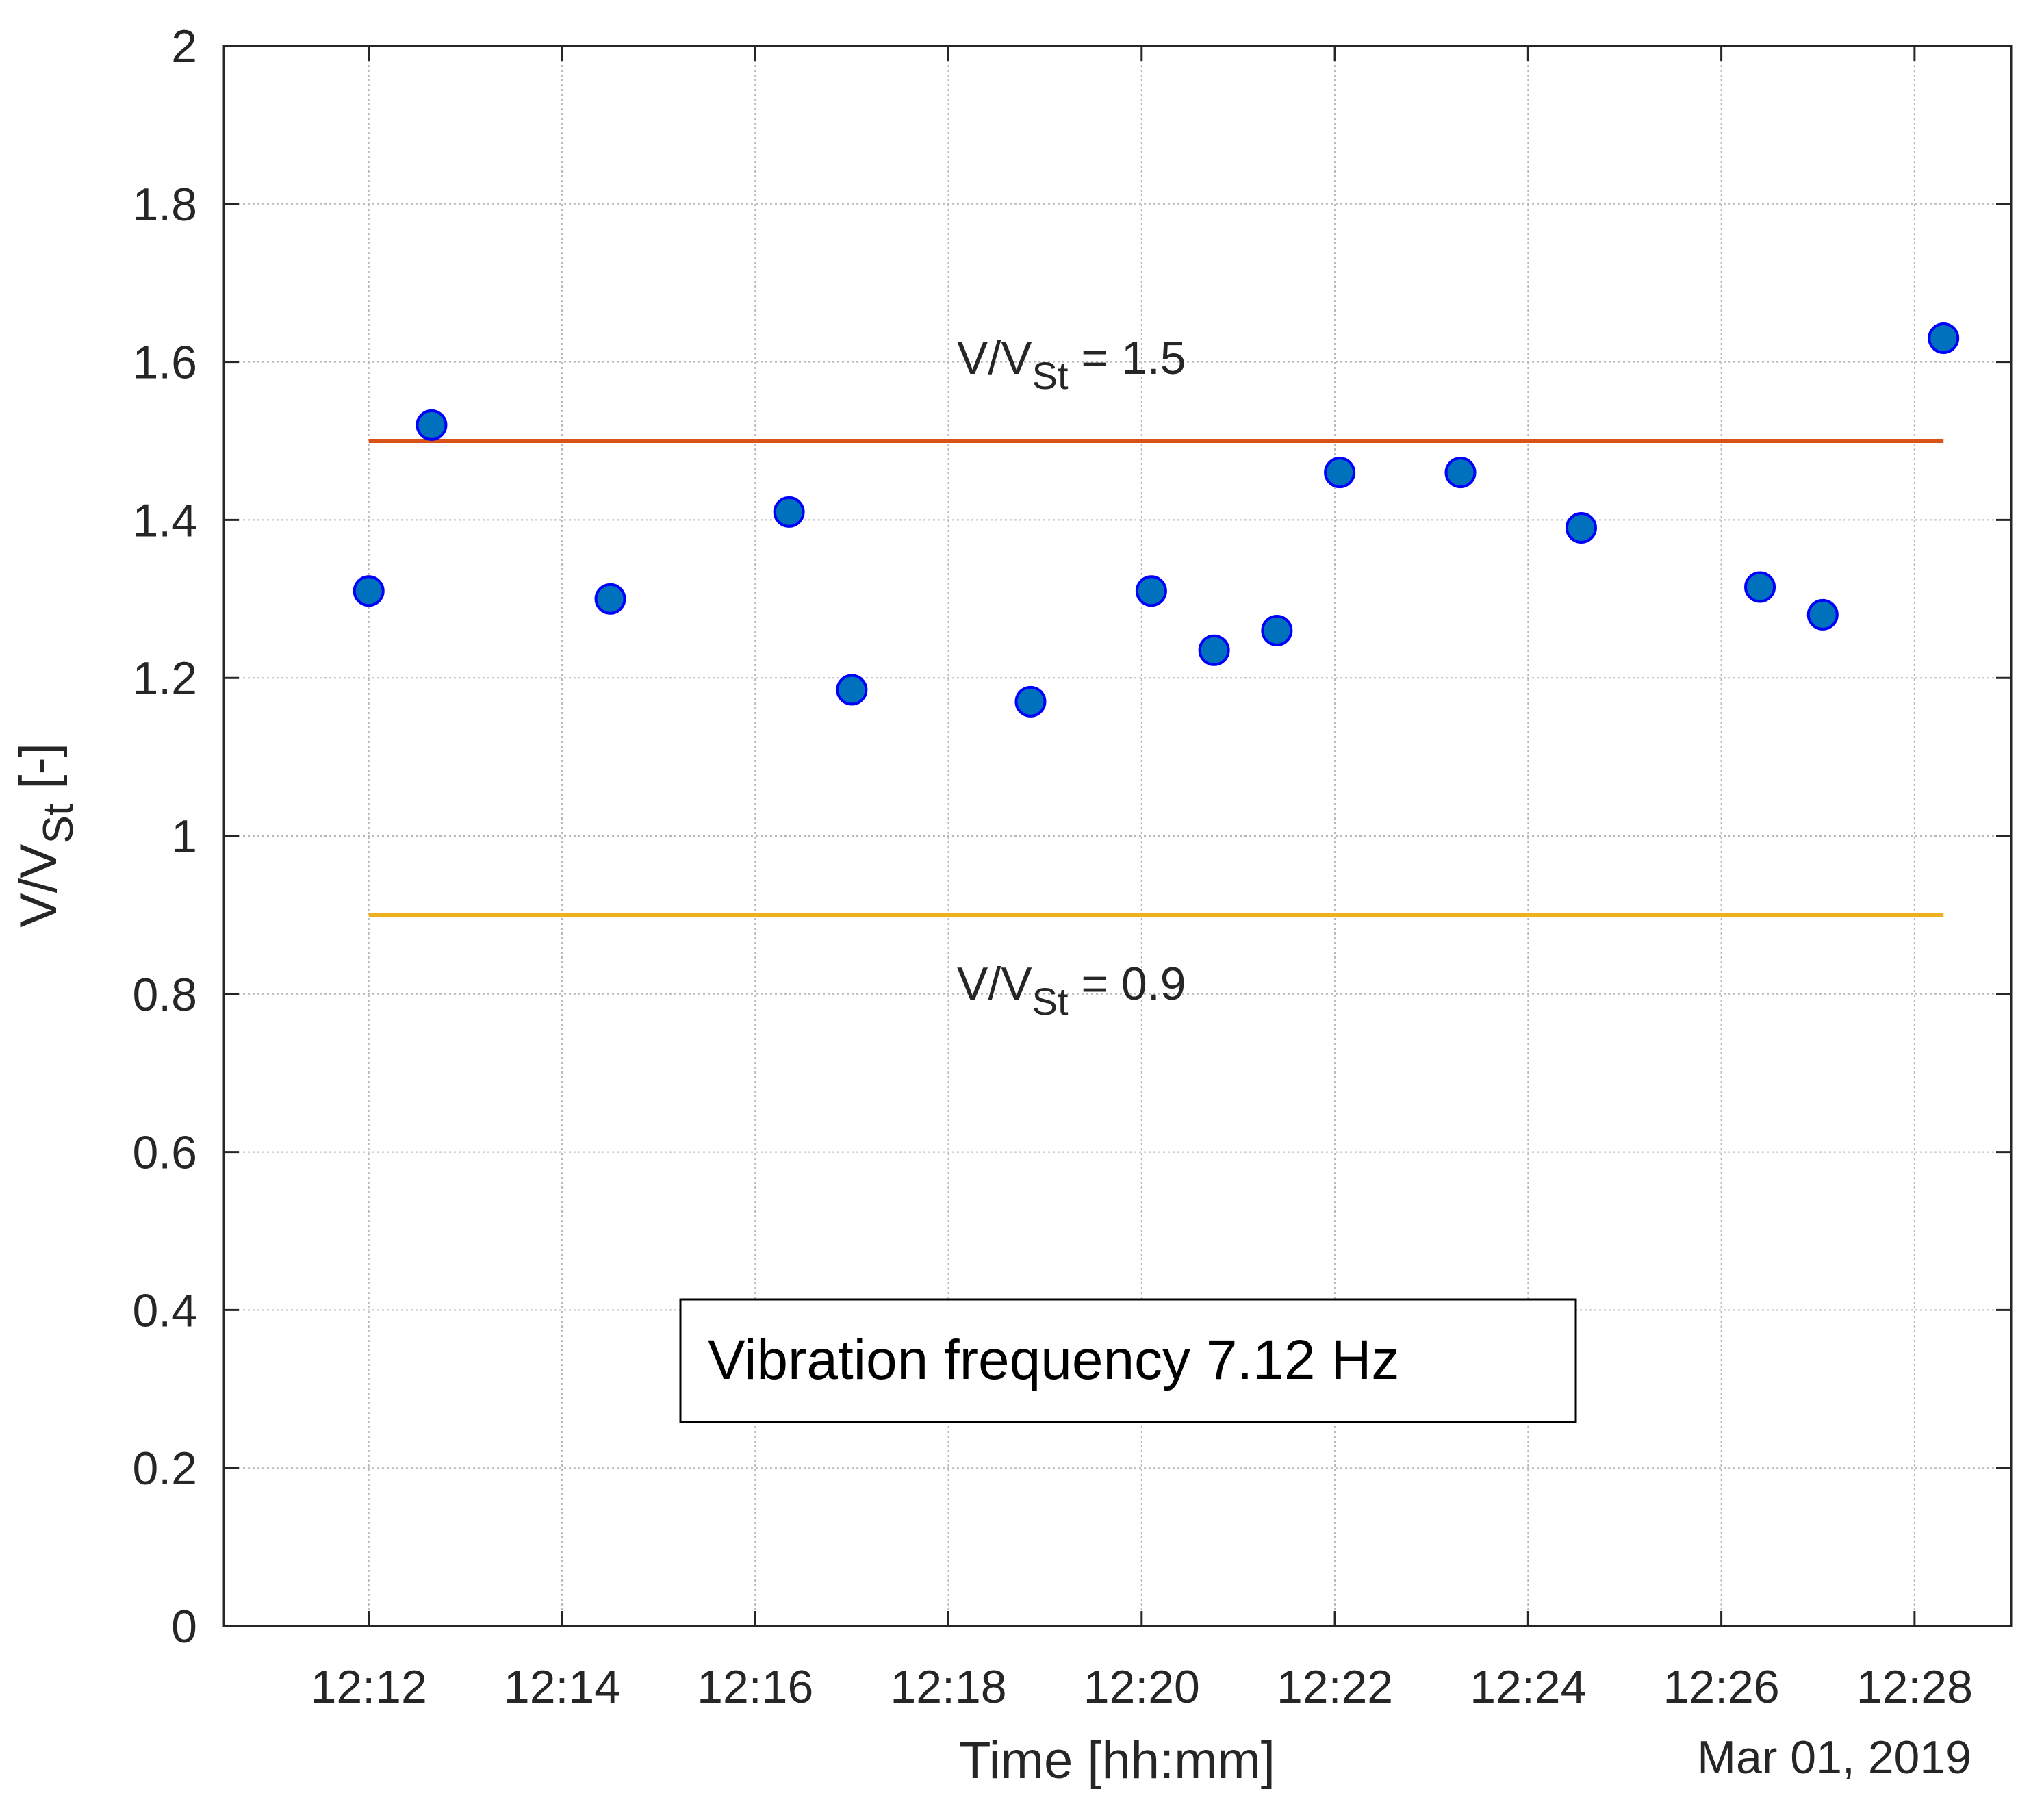 The width and height of the screenshot is (2044, 1802). I want to click on x-tick-label: 12:28, so click(1914, 1687).